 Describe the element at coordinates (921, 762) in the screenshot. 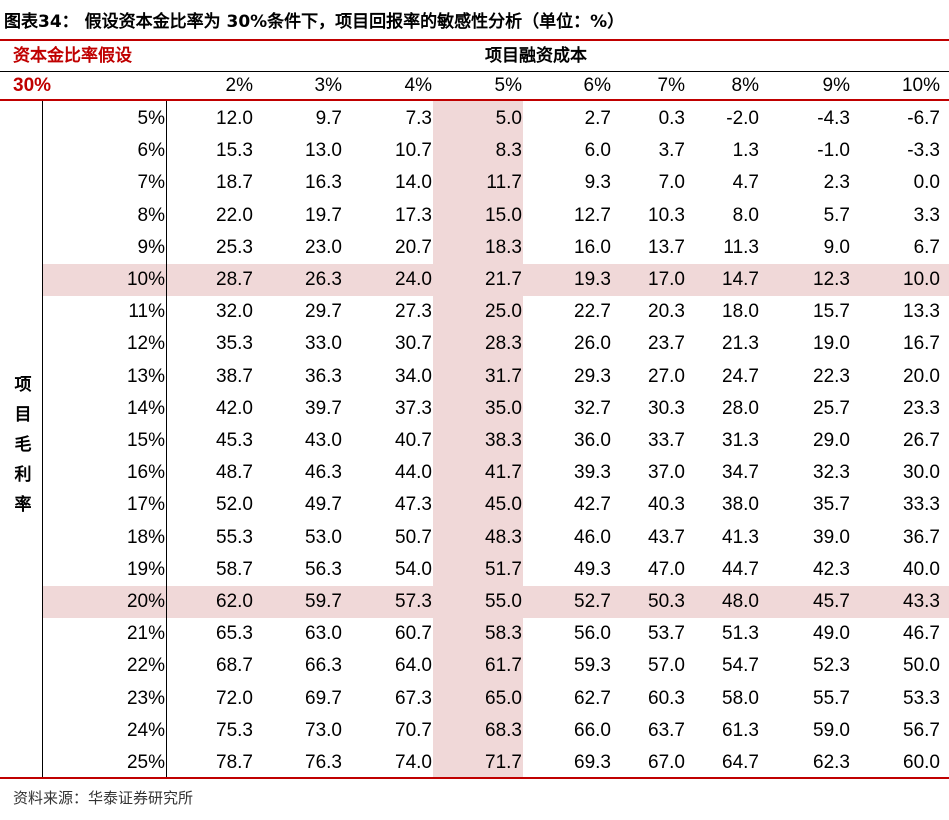

I see `table-cell: 60.0` at that location.